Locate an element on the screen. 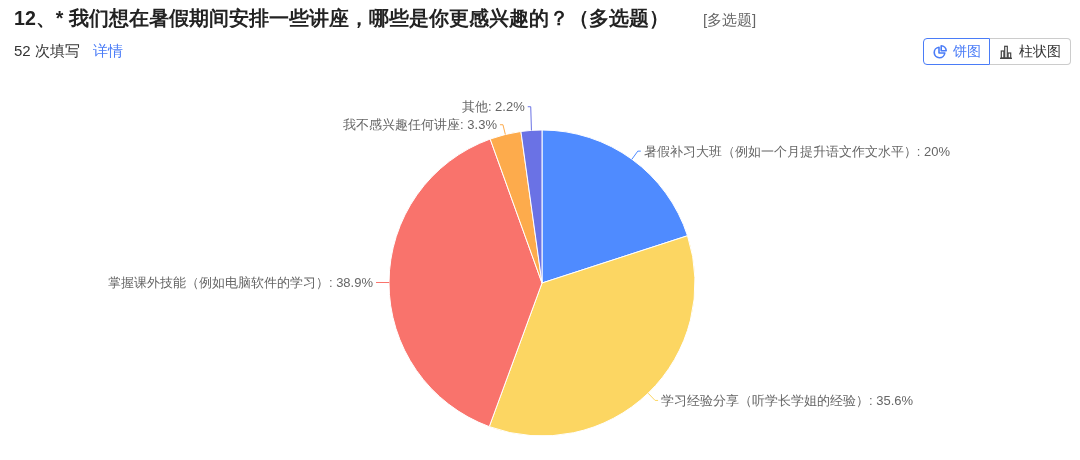  chart-title: 12、* 我们想在暑假期间安排一些讲座，哪些是你更感兴趣的？（多选题） is located at coordinates (341, 18).